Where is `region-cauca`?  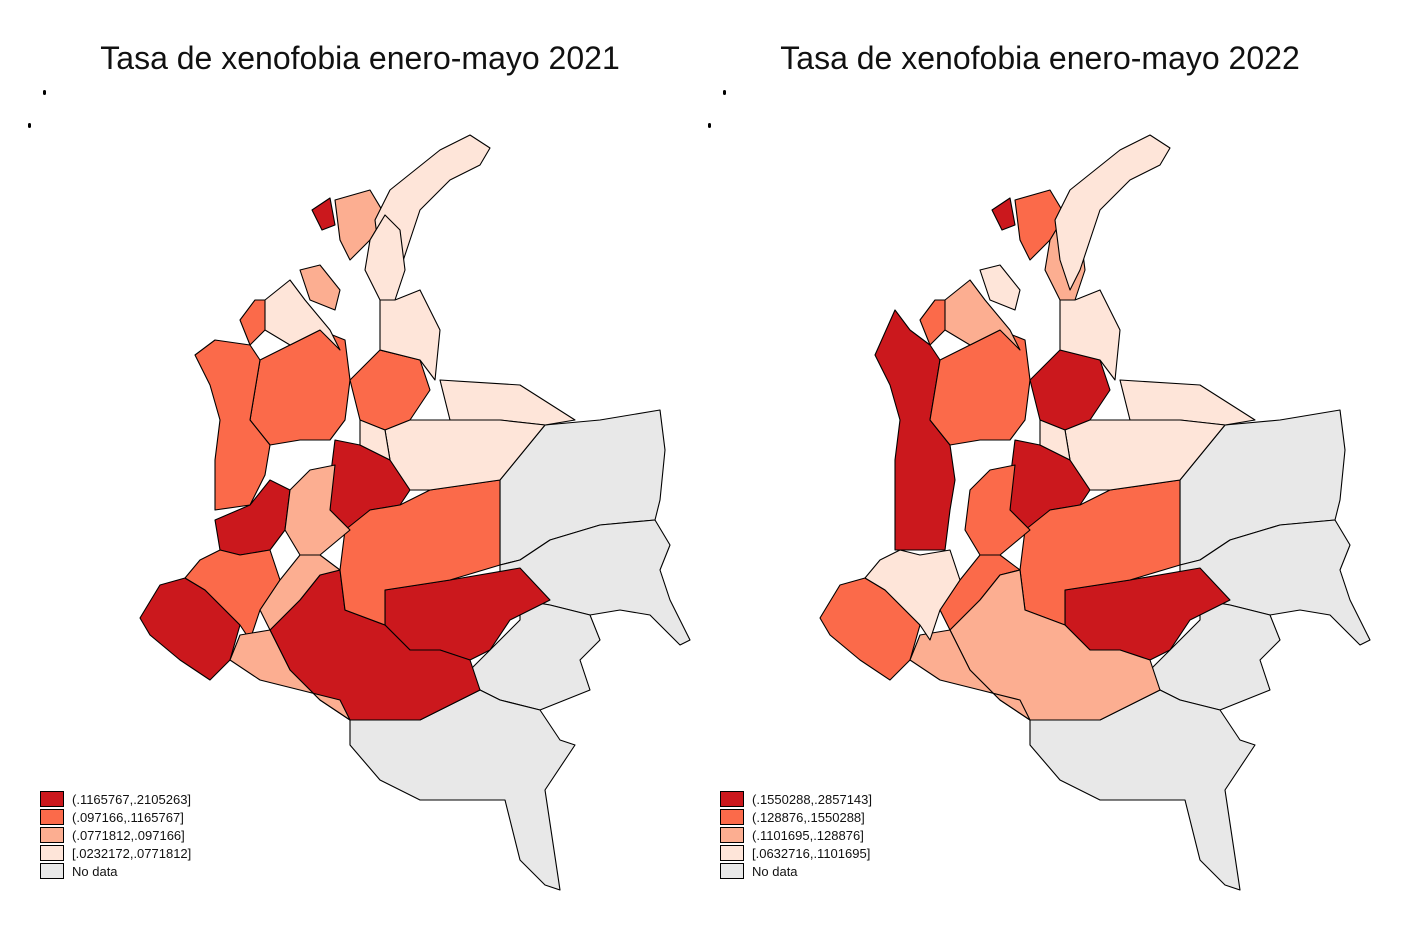
region-cauca is located at coordinates (912, 595).